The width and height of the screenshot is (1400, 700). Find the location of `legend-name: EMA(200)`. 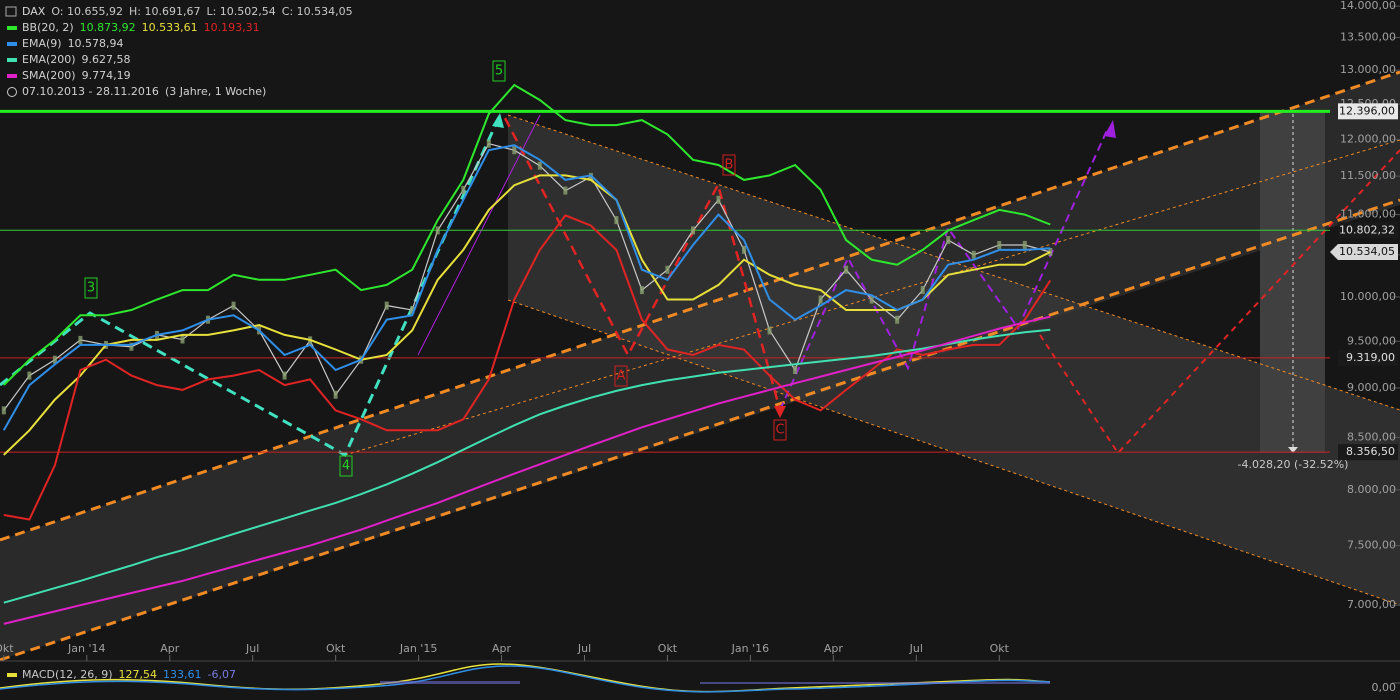

legend-name: EMA(200) is located at coordinates (49, 59).